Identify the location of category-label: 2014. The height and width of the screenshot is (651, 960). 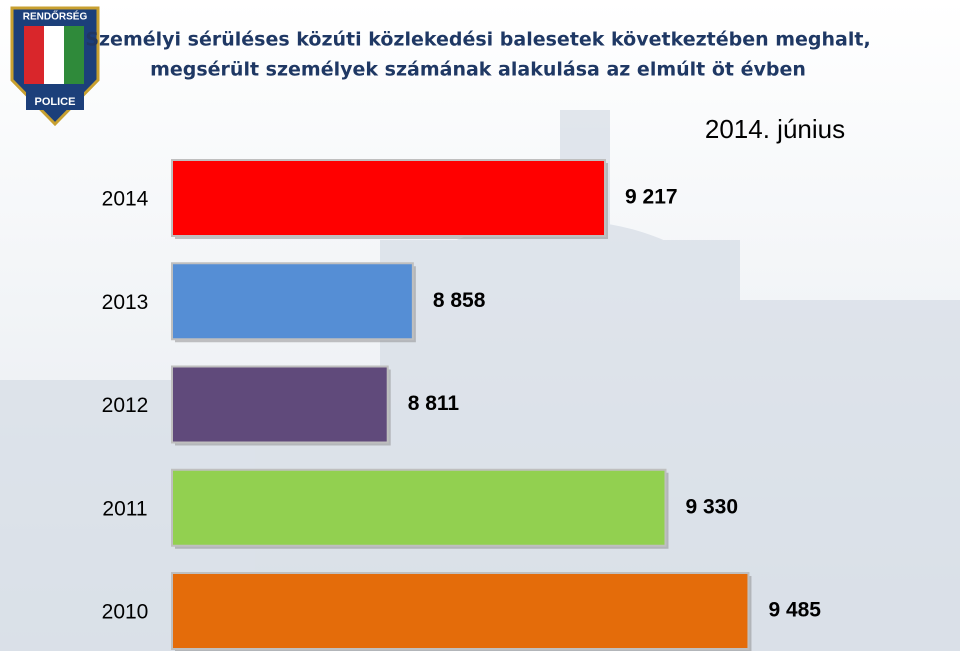
(125, 199).